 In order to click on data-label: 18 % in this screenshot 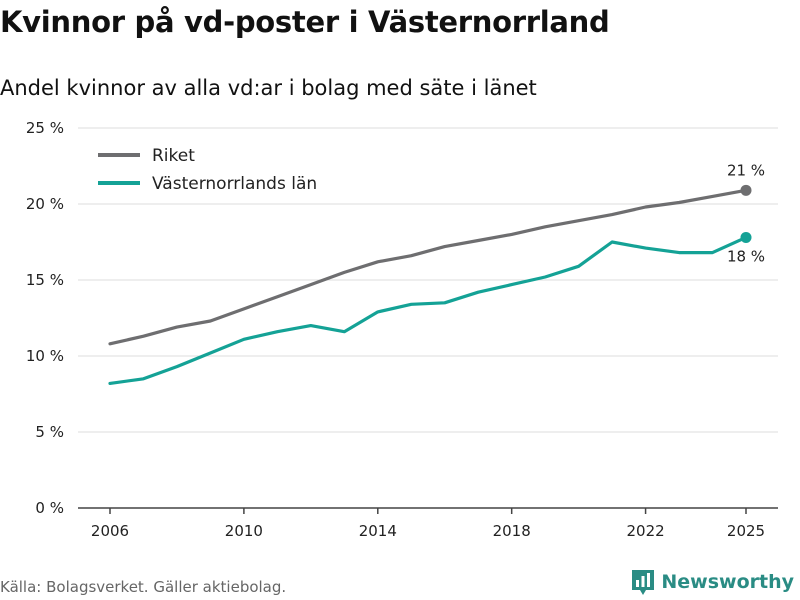, I will do `click(746, 256)`.